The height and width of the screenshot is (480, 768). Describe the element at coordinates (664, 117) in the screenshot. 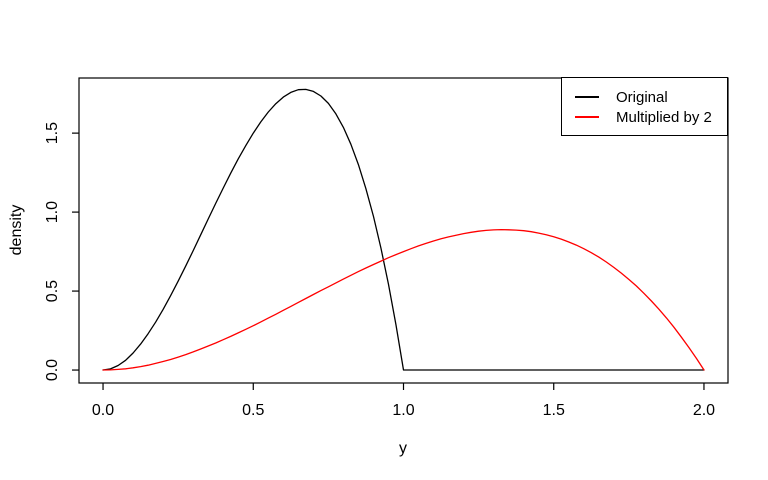

I see `legend-label-multiplied: Multiplied by 2` at that location.